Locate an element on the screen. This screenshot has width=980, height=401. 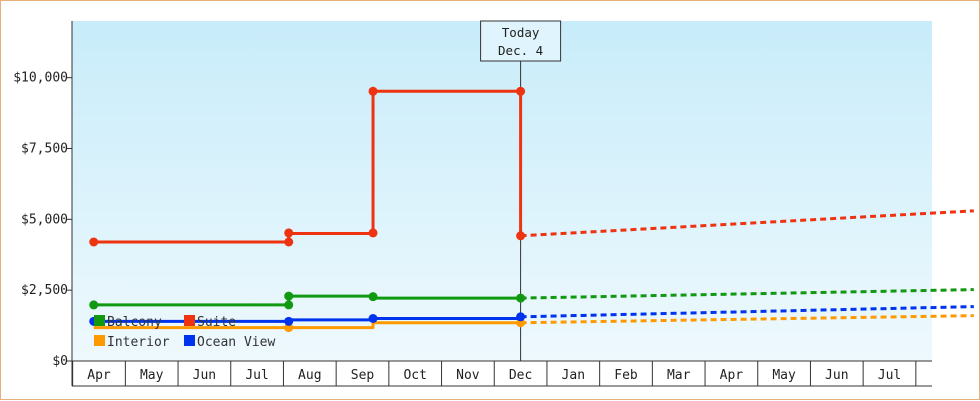
x-tick-label: Feb is located at coordinates (626, 375).